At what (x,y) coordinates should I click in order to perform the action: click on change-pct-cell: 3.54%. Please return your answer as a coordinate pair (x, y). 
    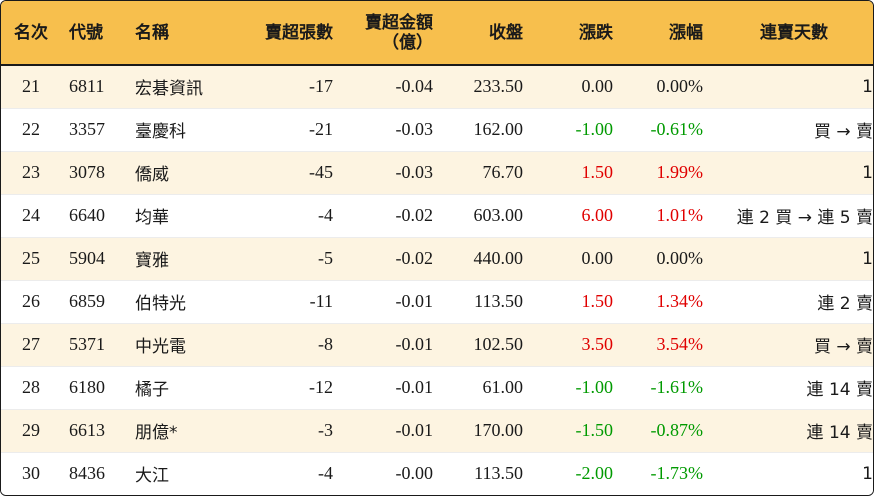
    Looking at the image, I should click on (680, 344).